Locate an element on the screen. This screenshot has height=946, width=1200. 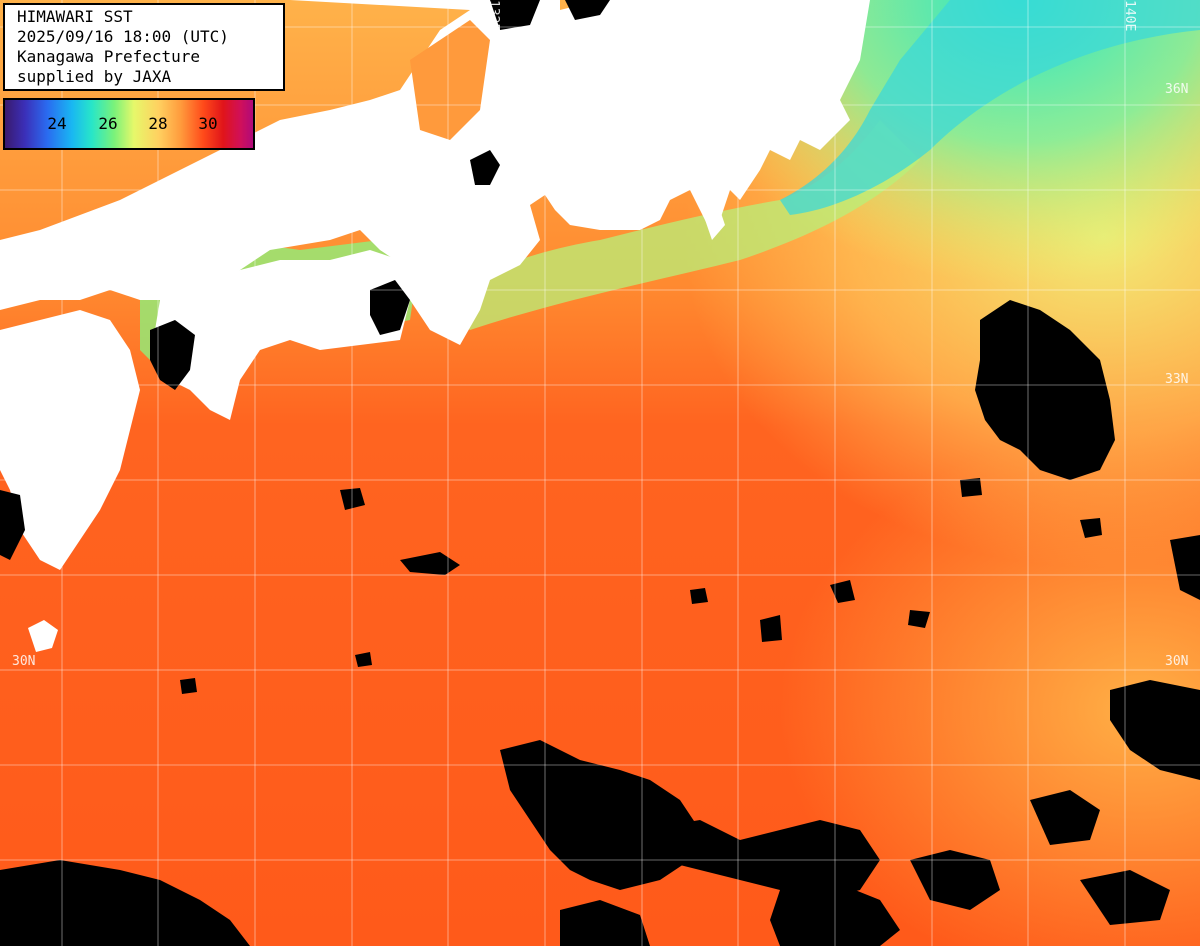
kyushu-land is located at coordinates (70, 440).